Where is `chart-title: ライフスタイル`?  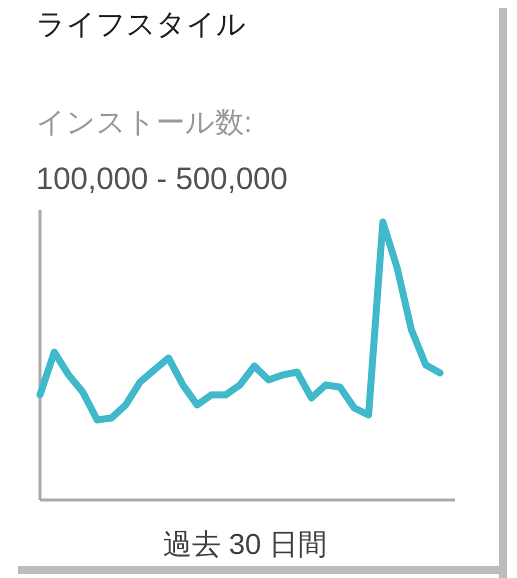 chart-title: ライフスタイル is located at coordinates (141, 25).